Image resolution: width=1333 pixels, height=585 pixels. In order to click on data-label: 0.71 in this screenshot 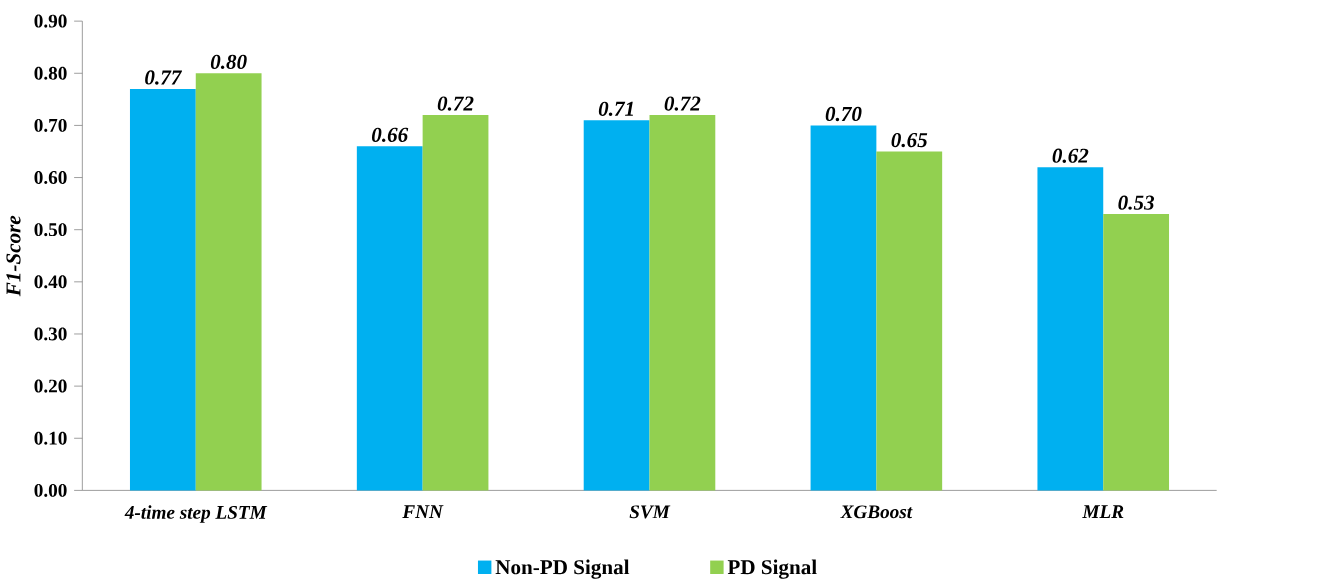, I will do `click(615, 109)`.